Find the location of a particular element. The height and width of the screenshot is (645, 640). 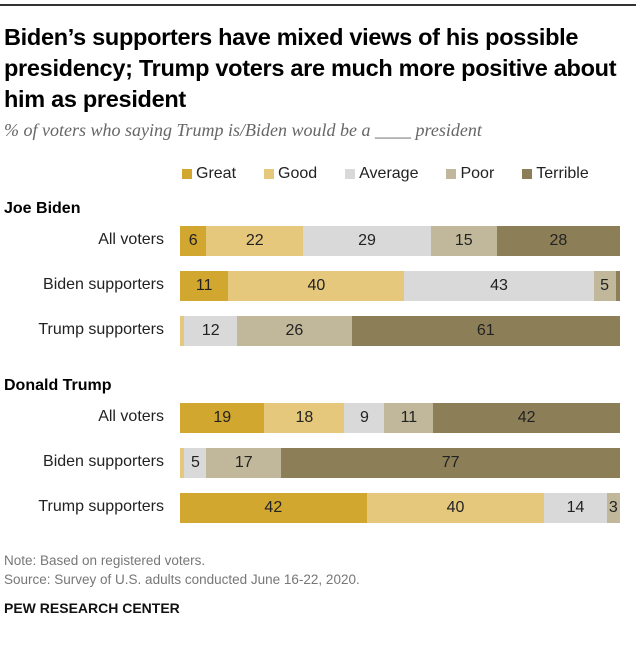

bar-segment-average: 29 is located at coordinates (367, 241).